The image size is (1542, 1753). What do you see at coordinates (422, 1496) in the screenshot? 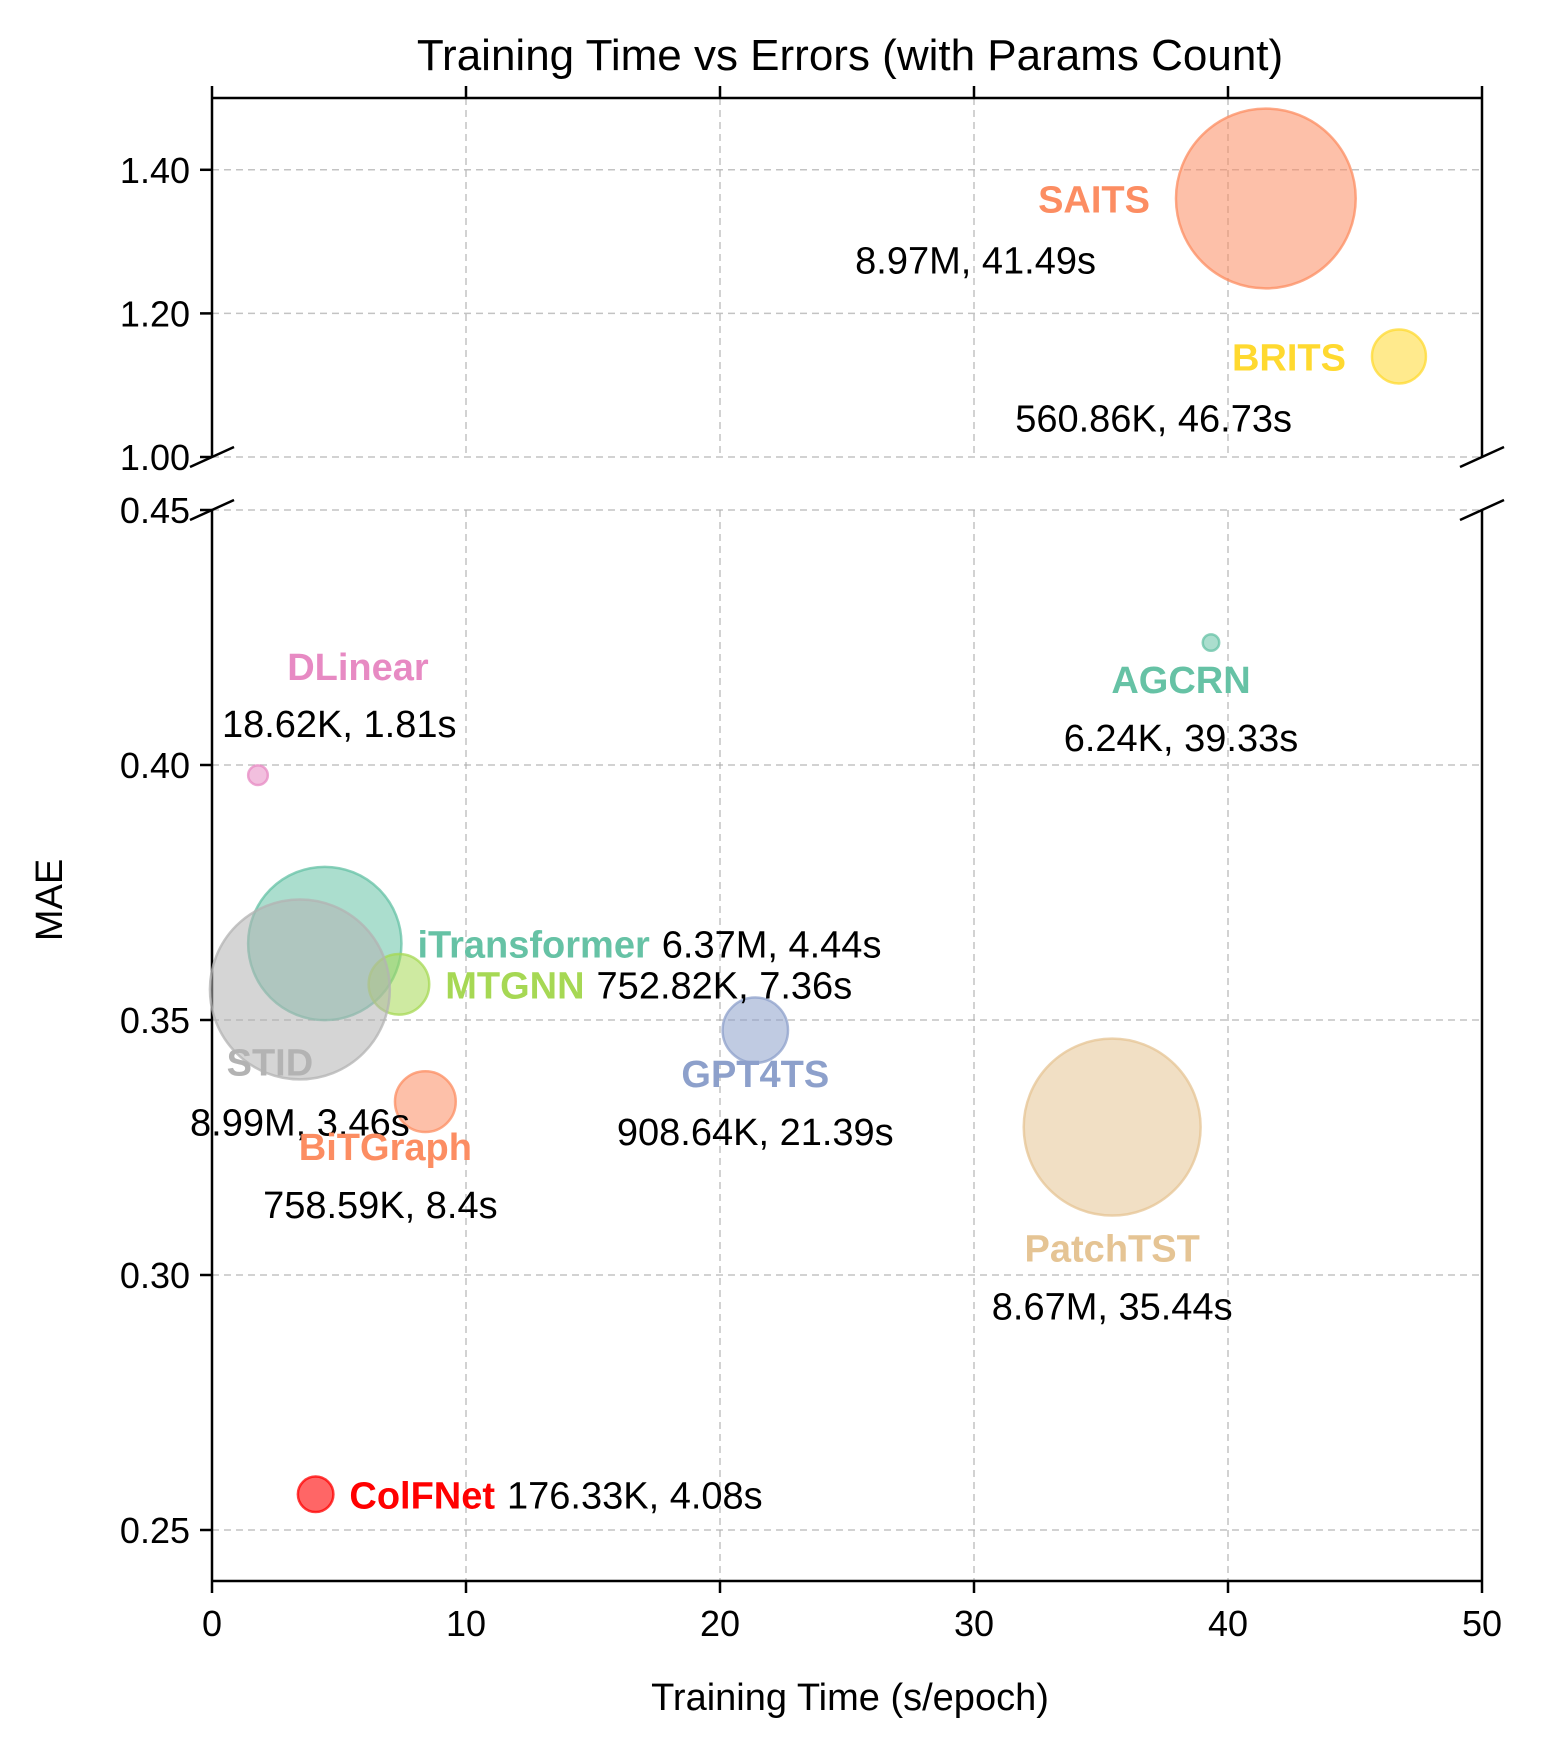
I see `label-name-colfnet: ColFNet` at bounding box center [422, 1496].